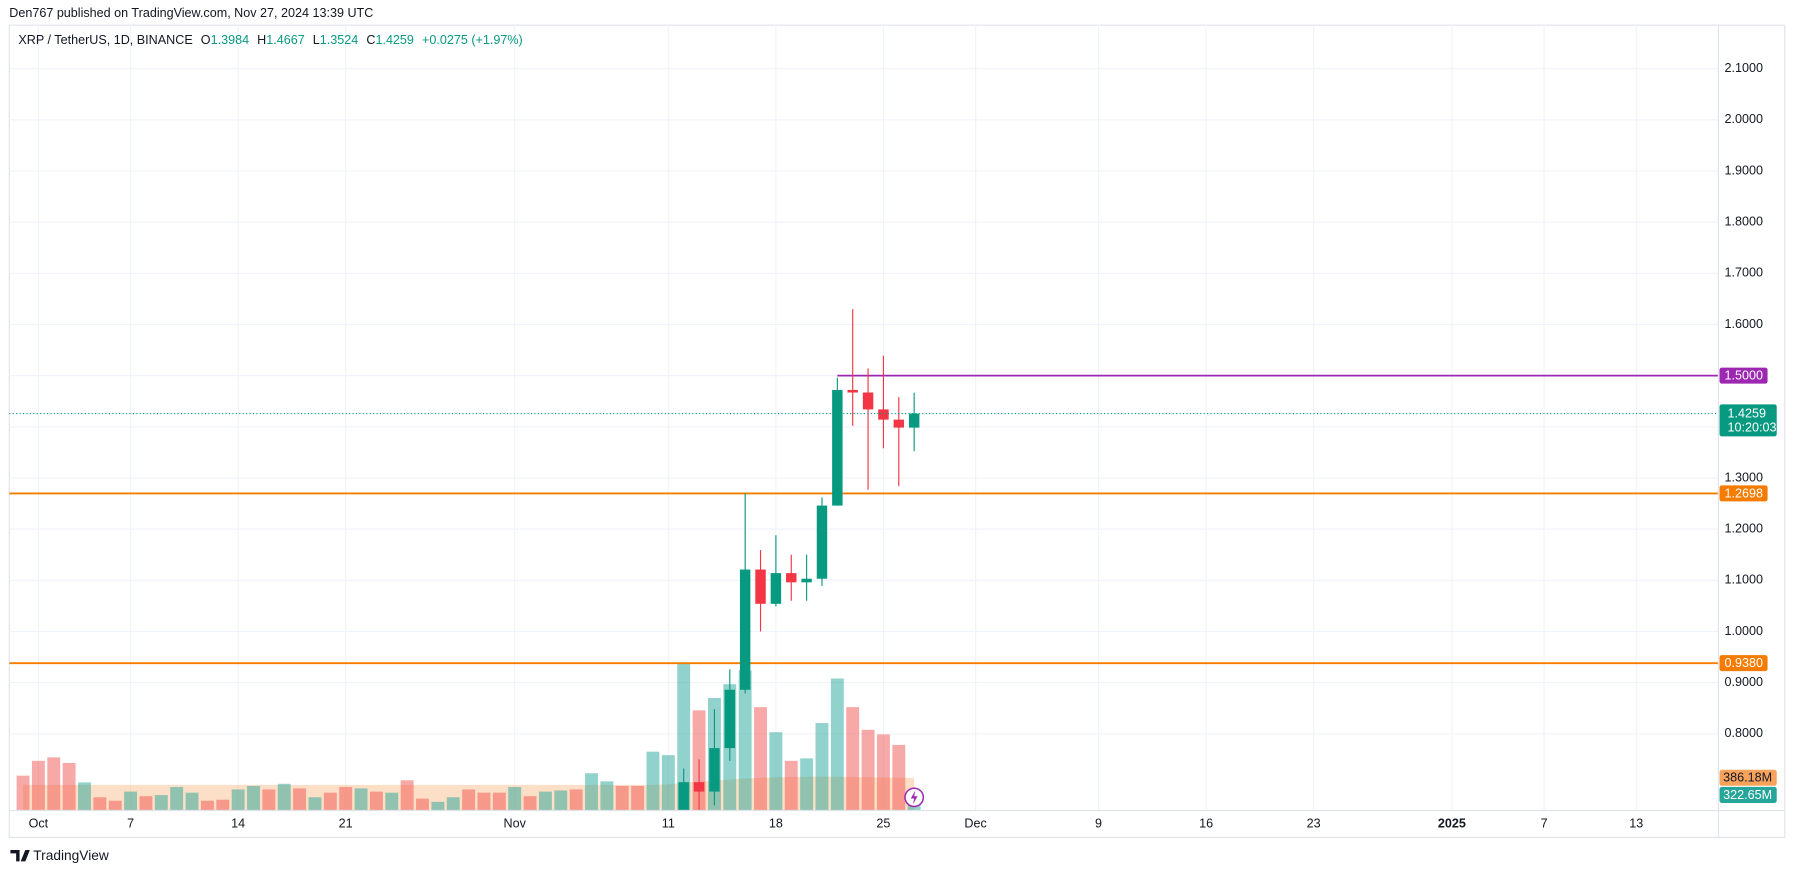 The width and height of the screenshot is (1794, 874). I want to click on x-tick-label: 25, so click(883, 824).